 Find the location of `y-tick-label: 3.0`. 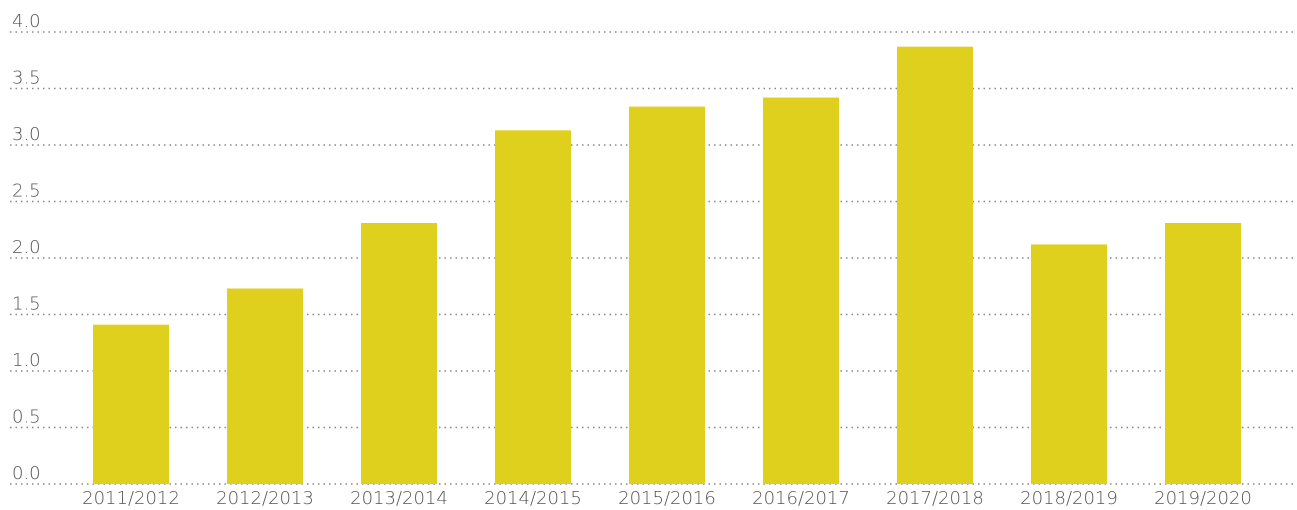

y-tick-label: 3.0 is located at coordinates (26, 134).